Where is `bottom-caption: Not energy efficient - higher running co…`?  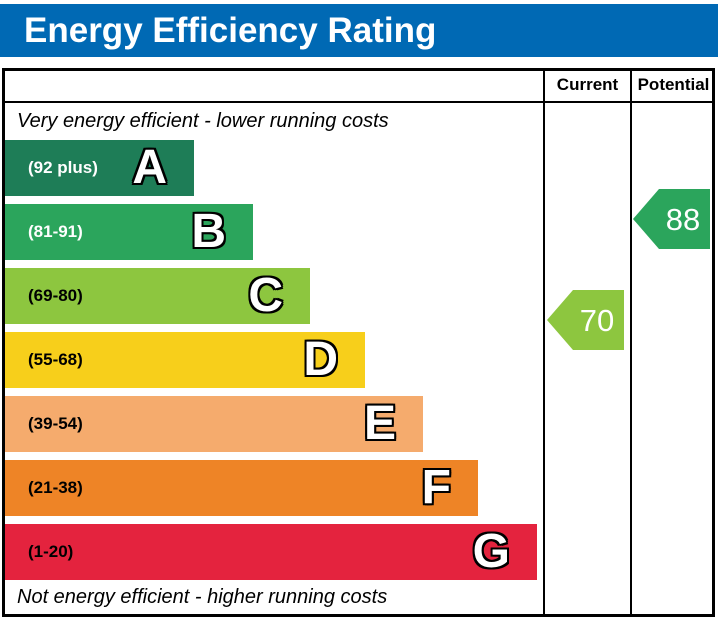 bottom-caption: Not energy efficient - higher running co… is located at coordinates (202, 597).